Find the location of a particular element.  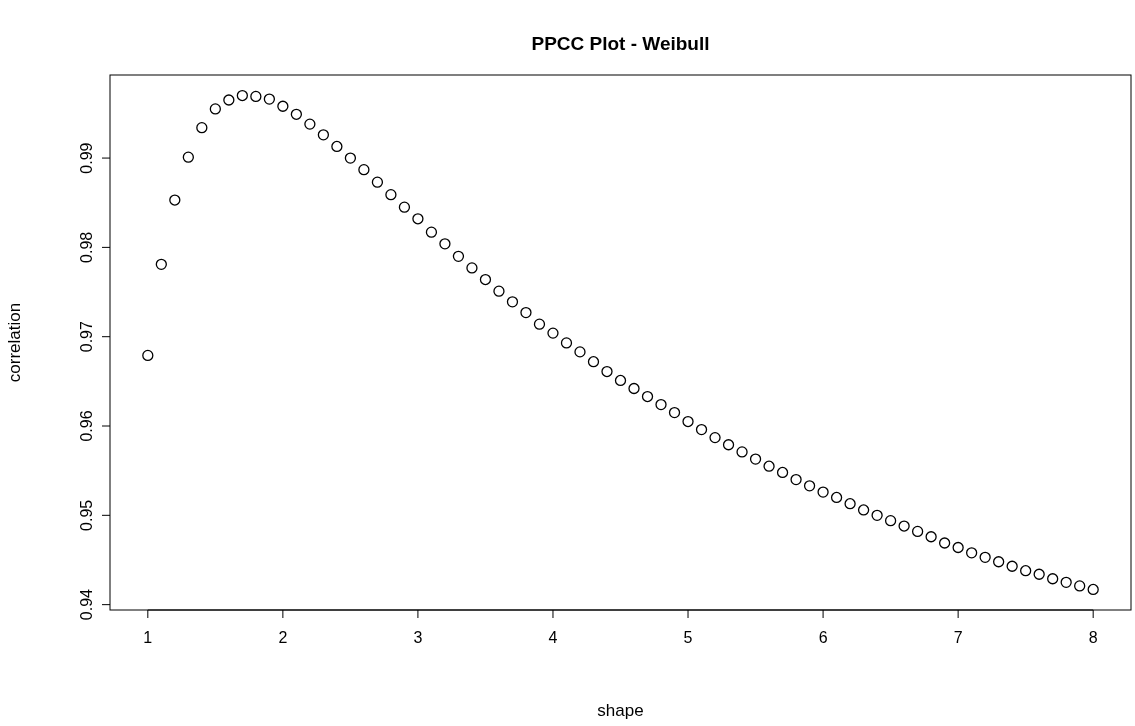

x-tick-label: 3 is located at coordinates (418, 637).